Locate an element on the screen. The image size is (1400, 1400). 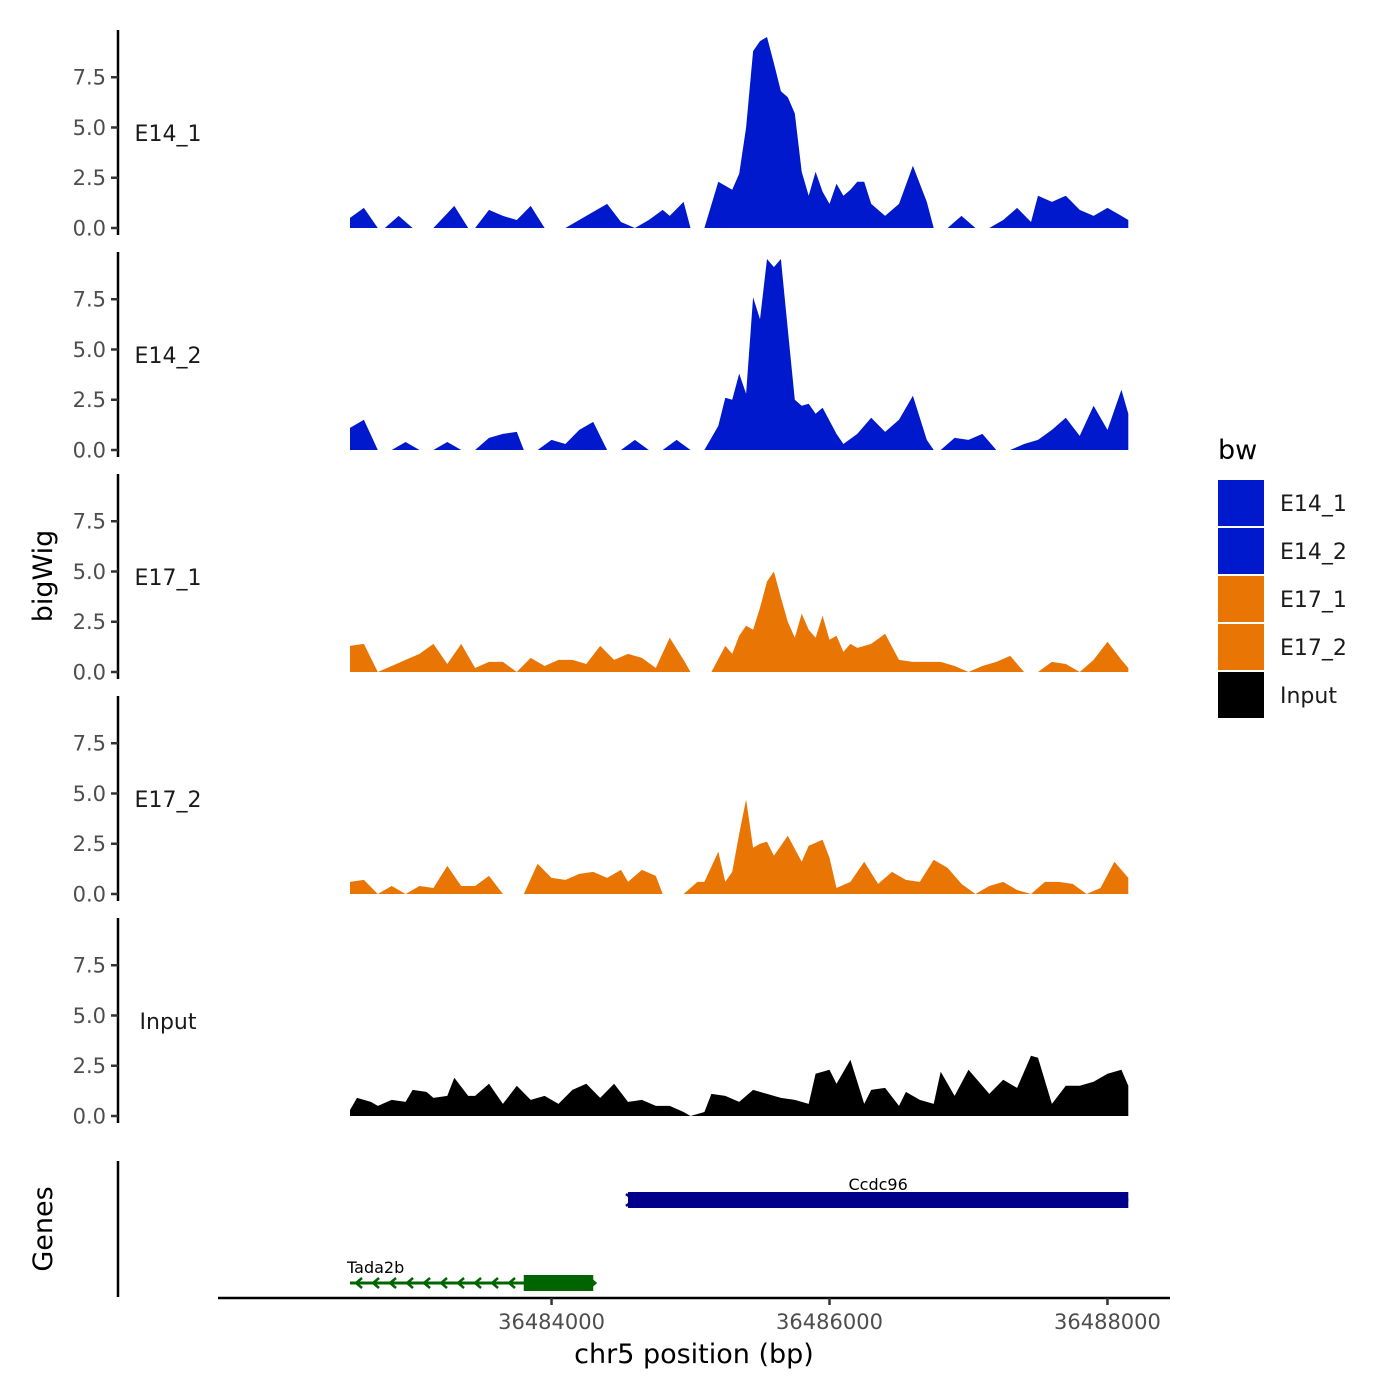
track-label: E14_1 is located at coordinates (168, 134).